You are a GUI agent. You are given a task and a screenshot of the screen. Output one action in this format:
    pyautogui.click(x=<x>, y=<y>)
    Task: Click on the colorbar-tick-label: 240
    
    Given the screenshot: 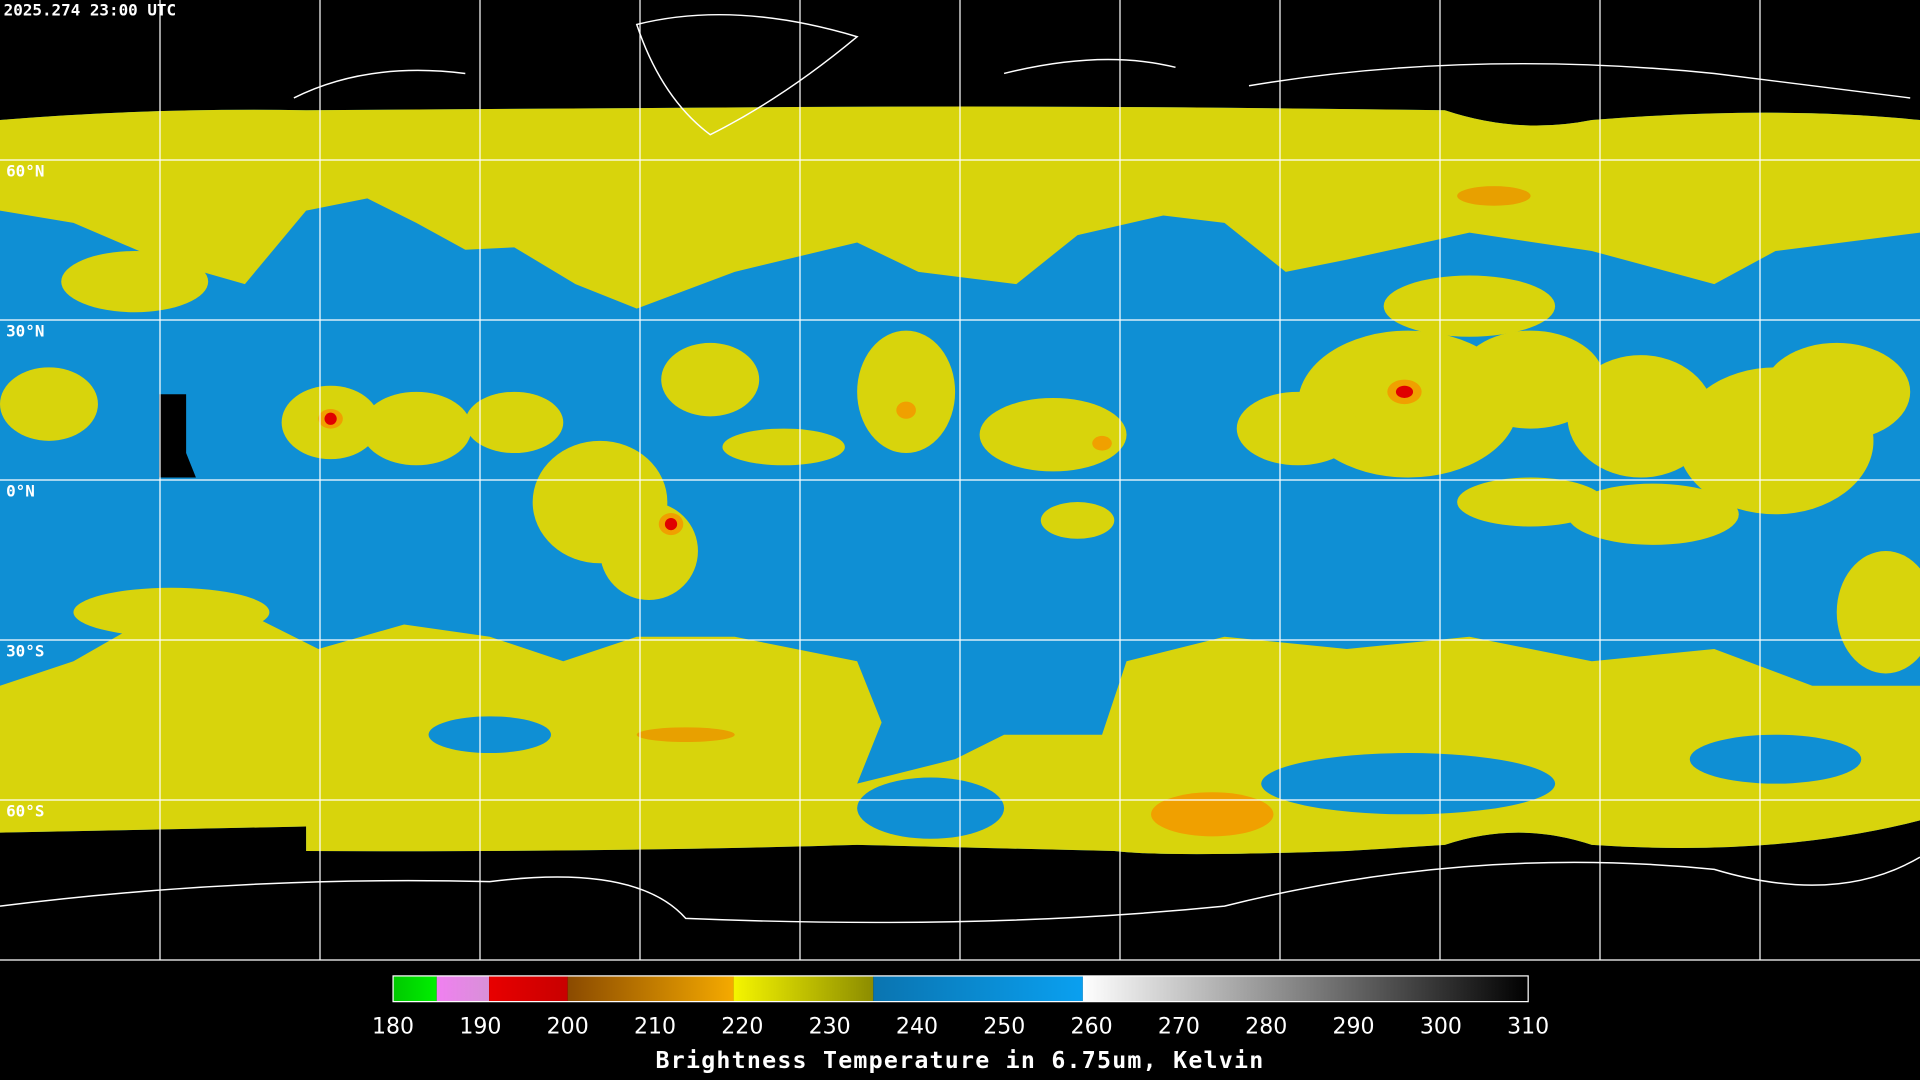 What is the action you would take?
    pyautogui.click(x=917, y=1026)
    